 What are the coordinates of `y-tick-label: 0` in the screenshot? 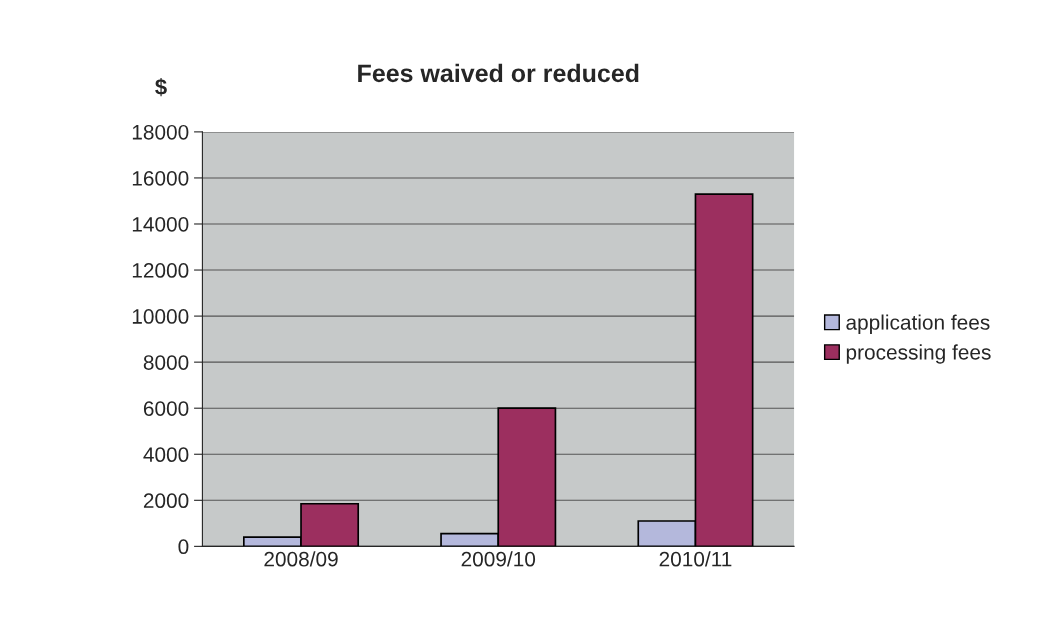 It's located at (183, 547).